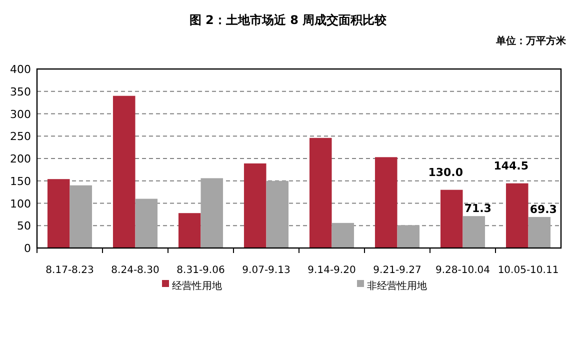 The height and width of the screenshot is (339, 576). I want to click on x-tick-label: 9.21-9.27, so click(397, 270).